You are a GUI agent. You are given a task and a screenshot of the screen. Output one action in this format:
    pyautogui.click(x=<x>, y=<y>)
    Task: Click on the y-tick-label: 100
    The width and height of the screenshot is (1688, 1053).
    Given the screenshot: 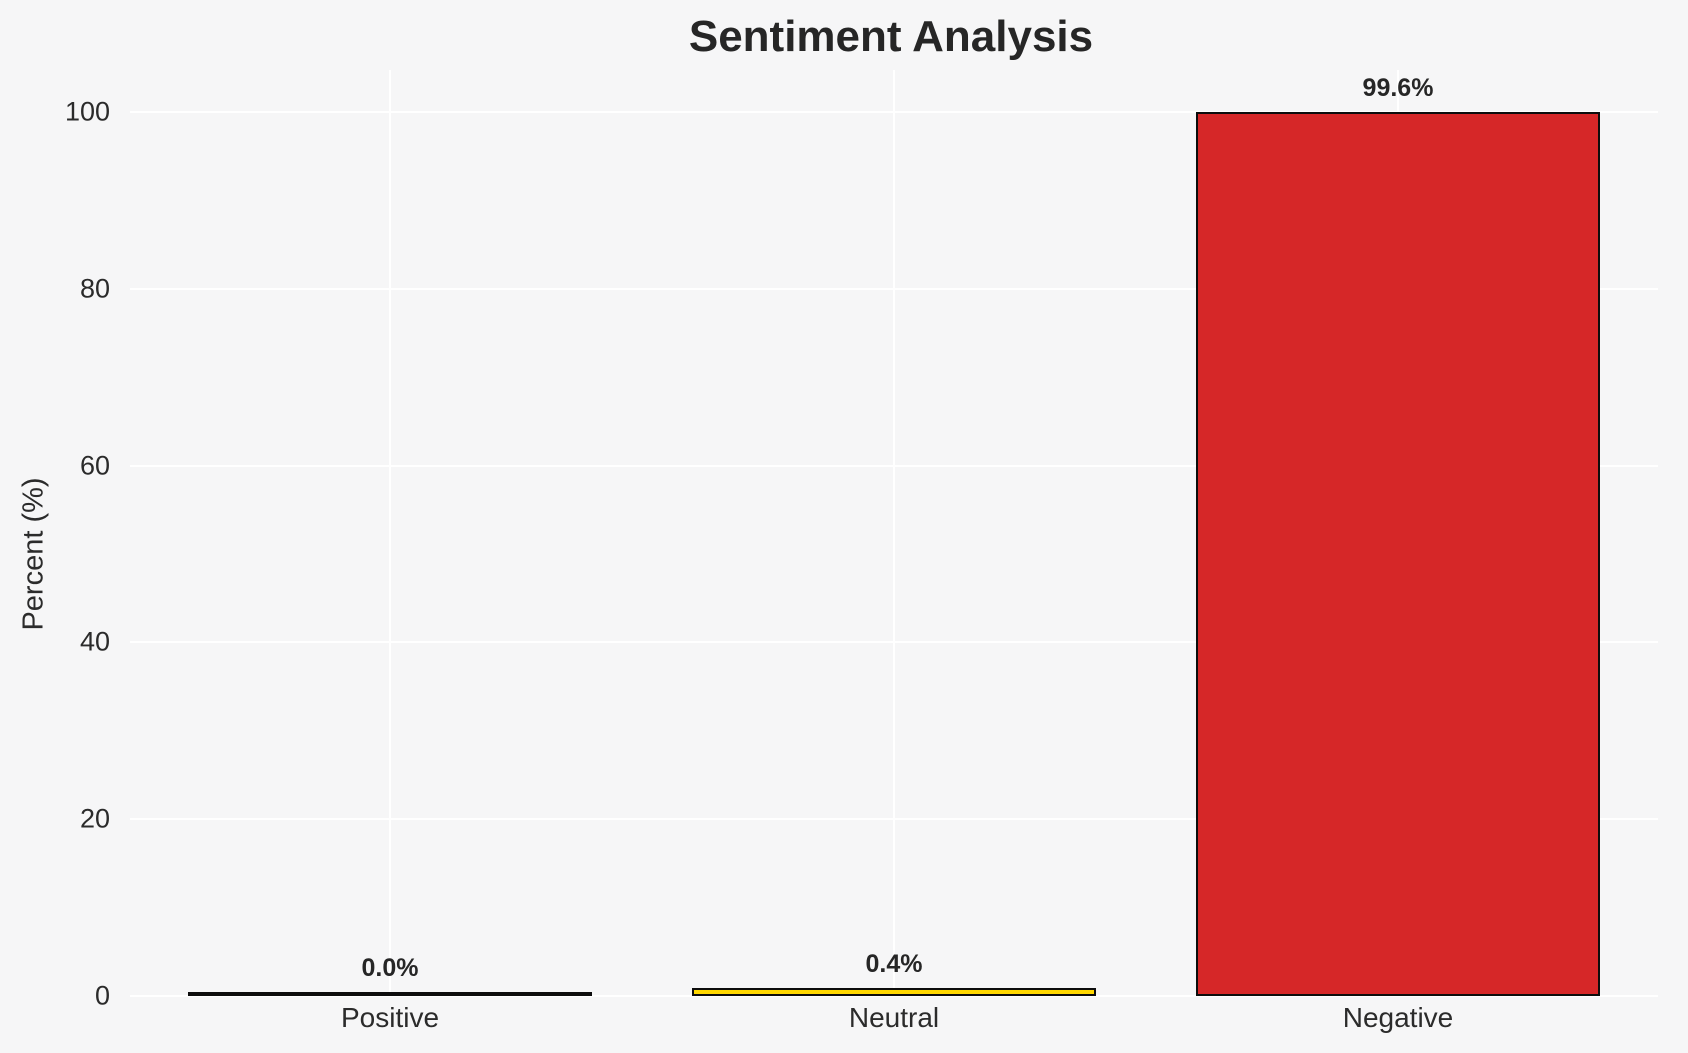 What is the action you would take?
    pyautogui.click(x=87, y=111)
    